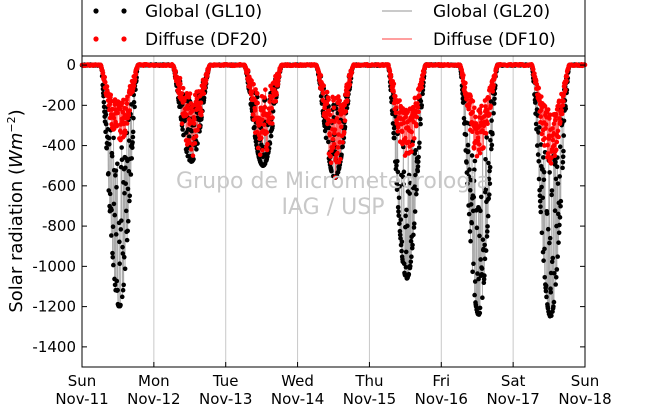 The width and height of the screenshot is (650, 409). Describe the element at coordinates (225, 381) in the screenshot. I see `x-tick-label-day: Tue` at that location.